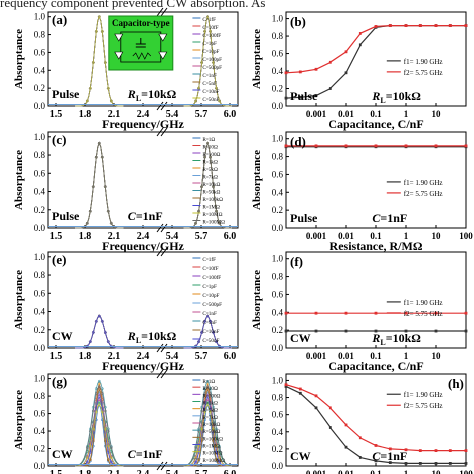  What do you see at coordinates (278, 277) in the screenshot?
I see `y-tick-label: 0.8` at bounding box center [278, 277].